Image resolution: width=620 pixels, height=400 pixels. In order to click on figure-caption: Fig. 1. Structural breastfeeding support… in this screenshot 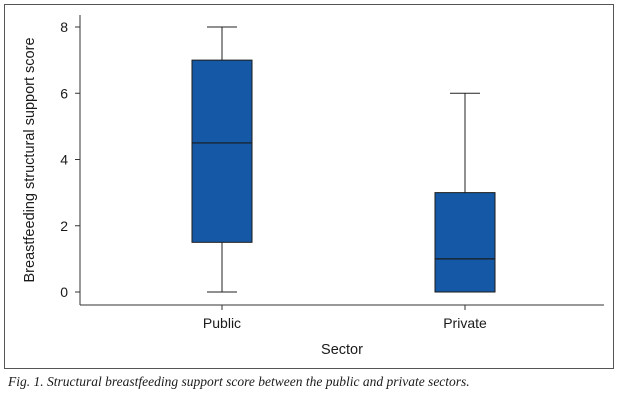, I will do `click(239, 381)`.